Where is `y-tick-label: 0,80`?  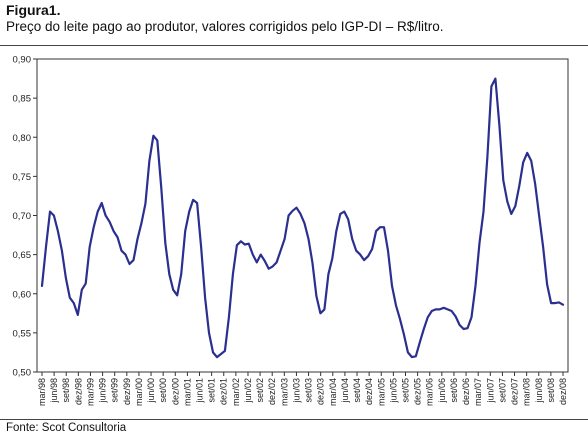 y-tick-label: 0,80 is located at coordinates (22, 138).